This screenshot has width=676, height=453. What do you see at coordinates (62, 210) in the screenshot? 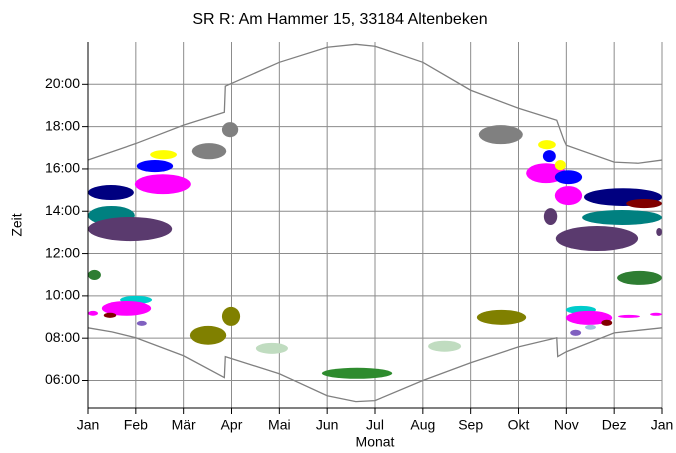
I see `y-tick-label: 14:00` at bounding box center [62, 210].